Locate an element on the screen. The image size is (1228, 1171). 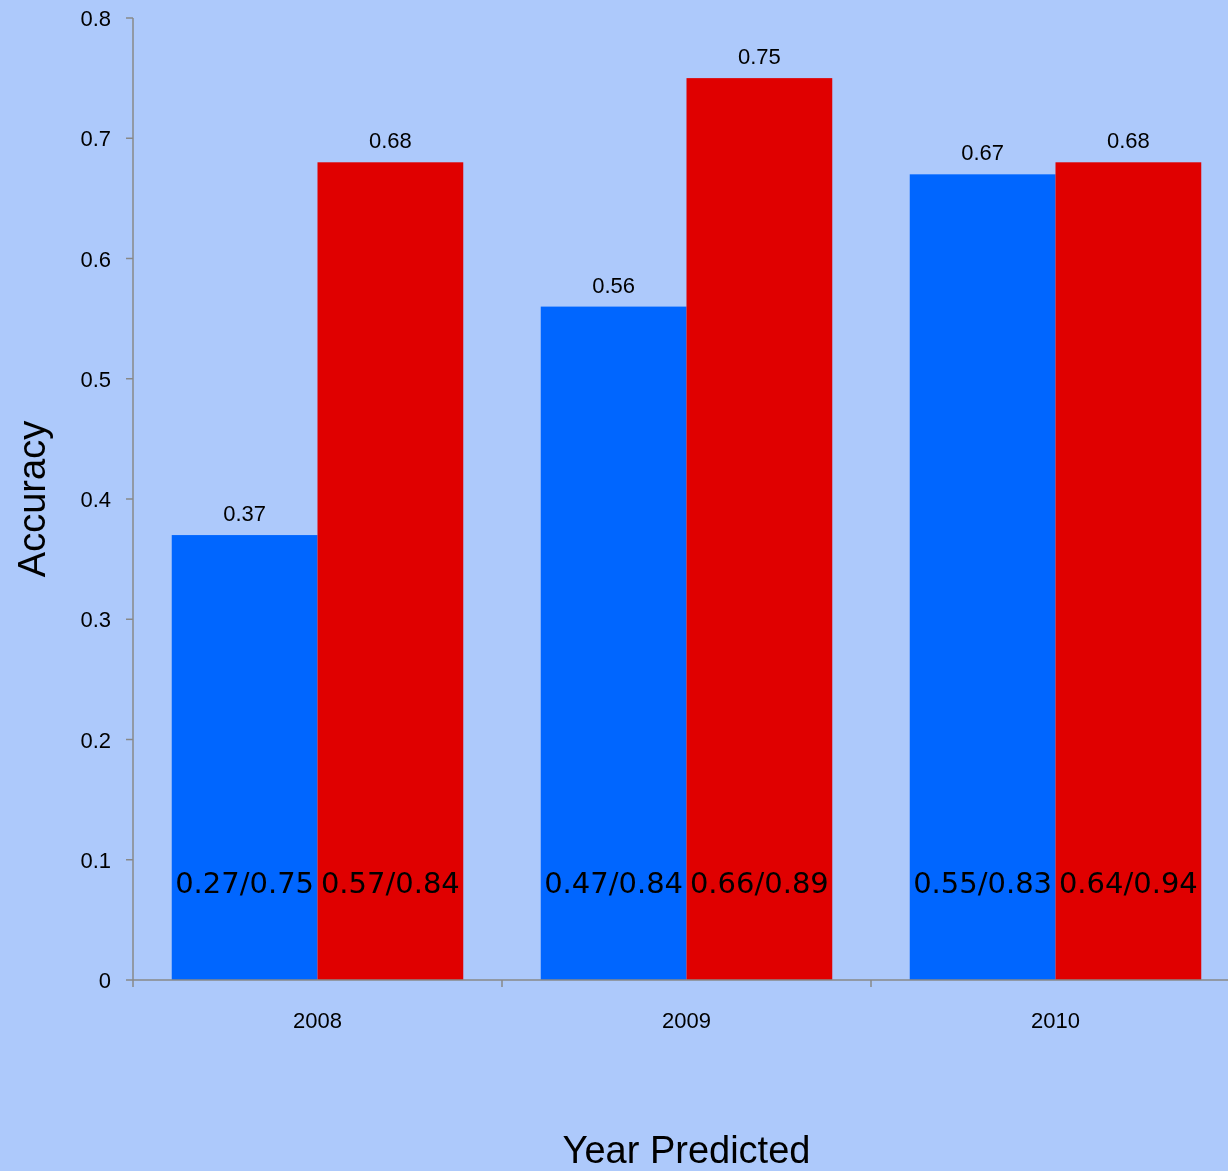
y-tick-label: 0.5 is located at coordinates (95, 379).